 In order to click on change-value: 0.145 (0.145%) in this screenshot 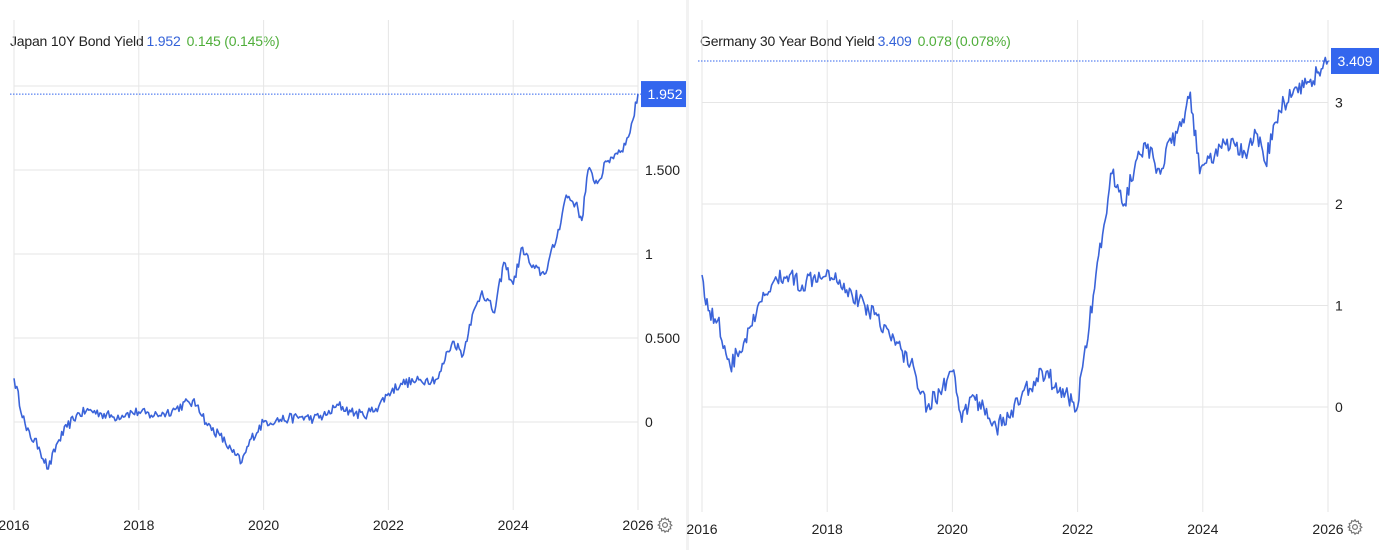, I will do `click(233, 41)`.